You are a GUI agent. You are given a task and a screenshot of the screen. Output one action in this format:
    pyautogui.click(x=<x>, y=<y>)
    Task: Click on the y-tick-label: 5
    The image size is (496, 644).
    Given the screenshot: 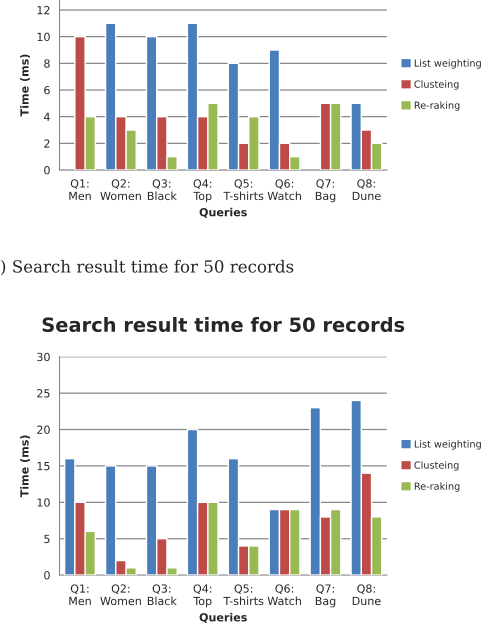 What is the action you would take?
    pyautogui.click(x=47, y=539)
    